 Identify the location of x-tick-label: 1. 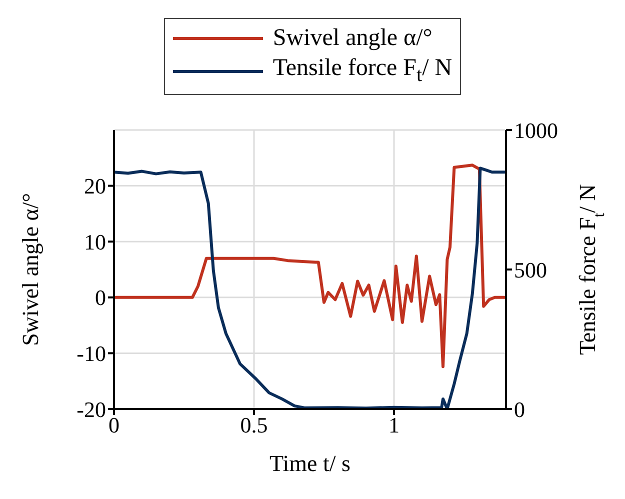
(394, 425).